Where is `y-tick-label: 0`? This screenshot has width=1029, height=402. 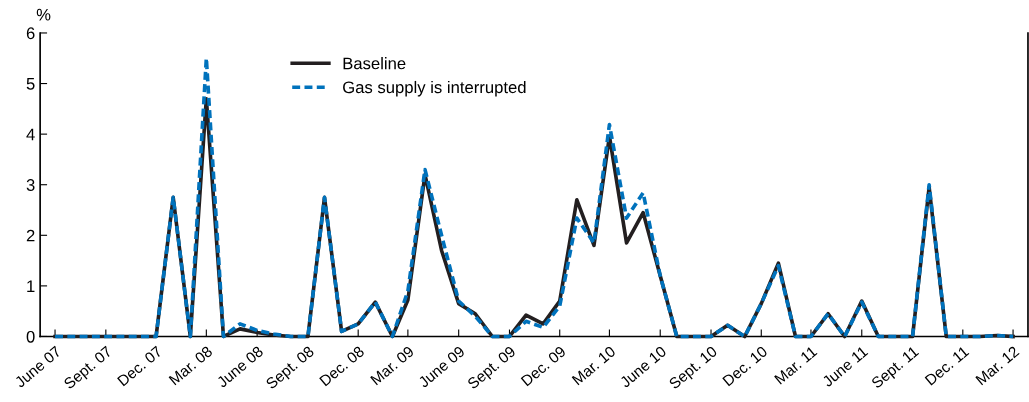 y-tick-label: 0 is located at coordinates (30, 336).